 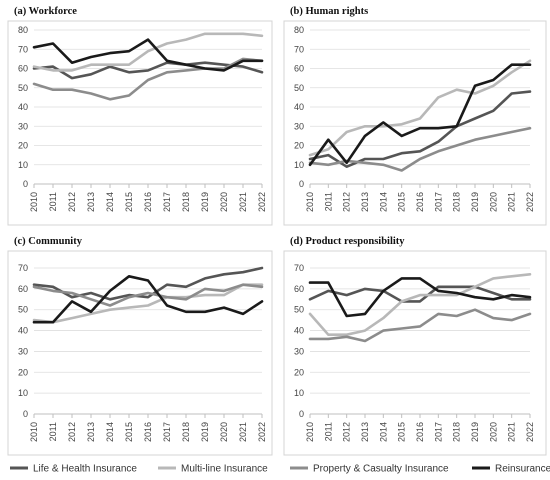 I want to click on panel-title: (c) Community, so click(x=48, y=241).